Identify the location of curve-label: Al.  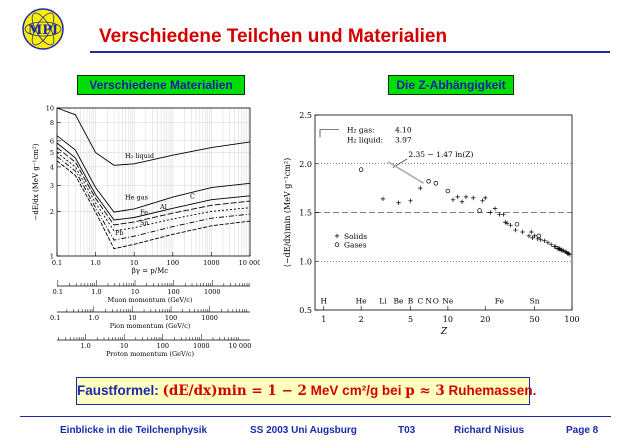
(163, 207).